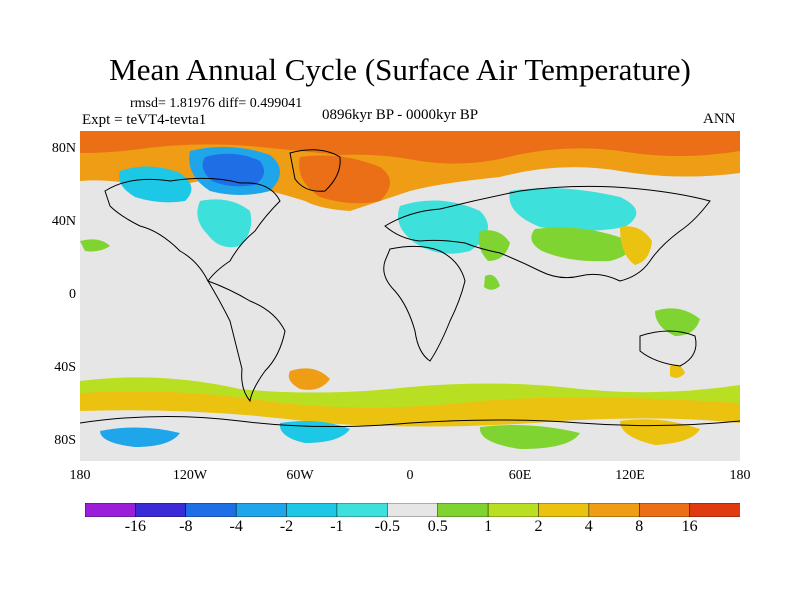 The width and height of the screenshot is (800, 600). Describe the element at coordinates (538, 526) in the screenshot. I see `colorbar-label: 2` at that location.